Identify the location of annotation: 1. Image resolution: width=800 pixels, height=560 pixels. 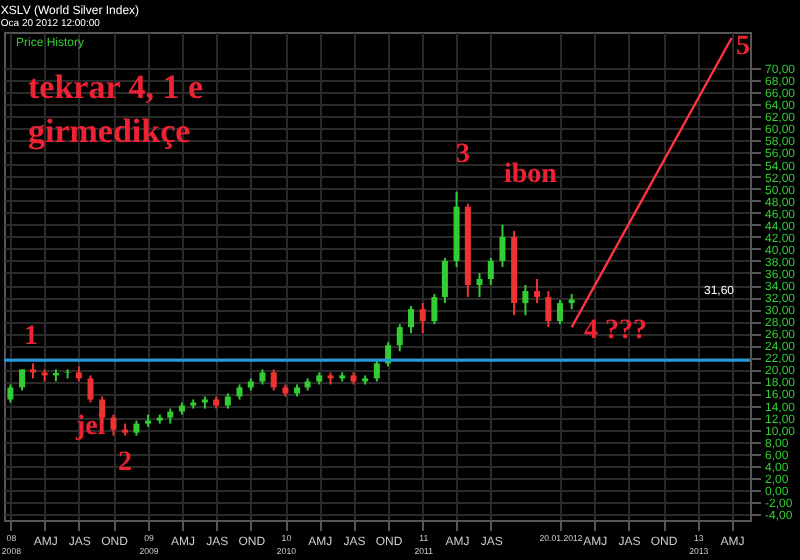
(31, 337).